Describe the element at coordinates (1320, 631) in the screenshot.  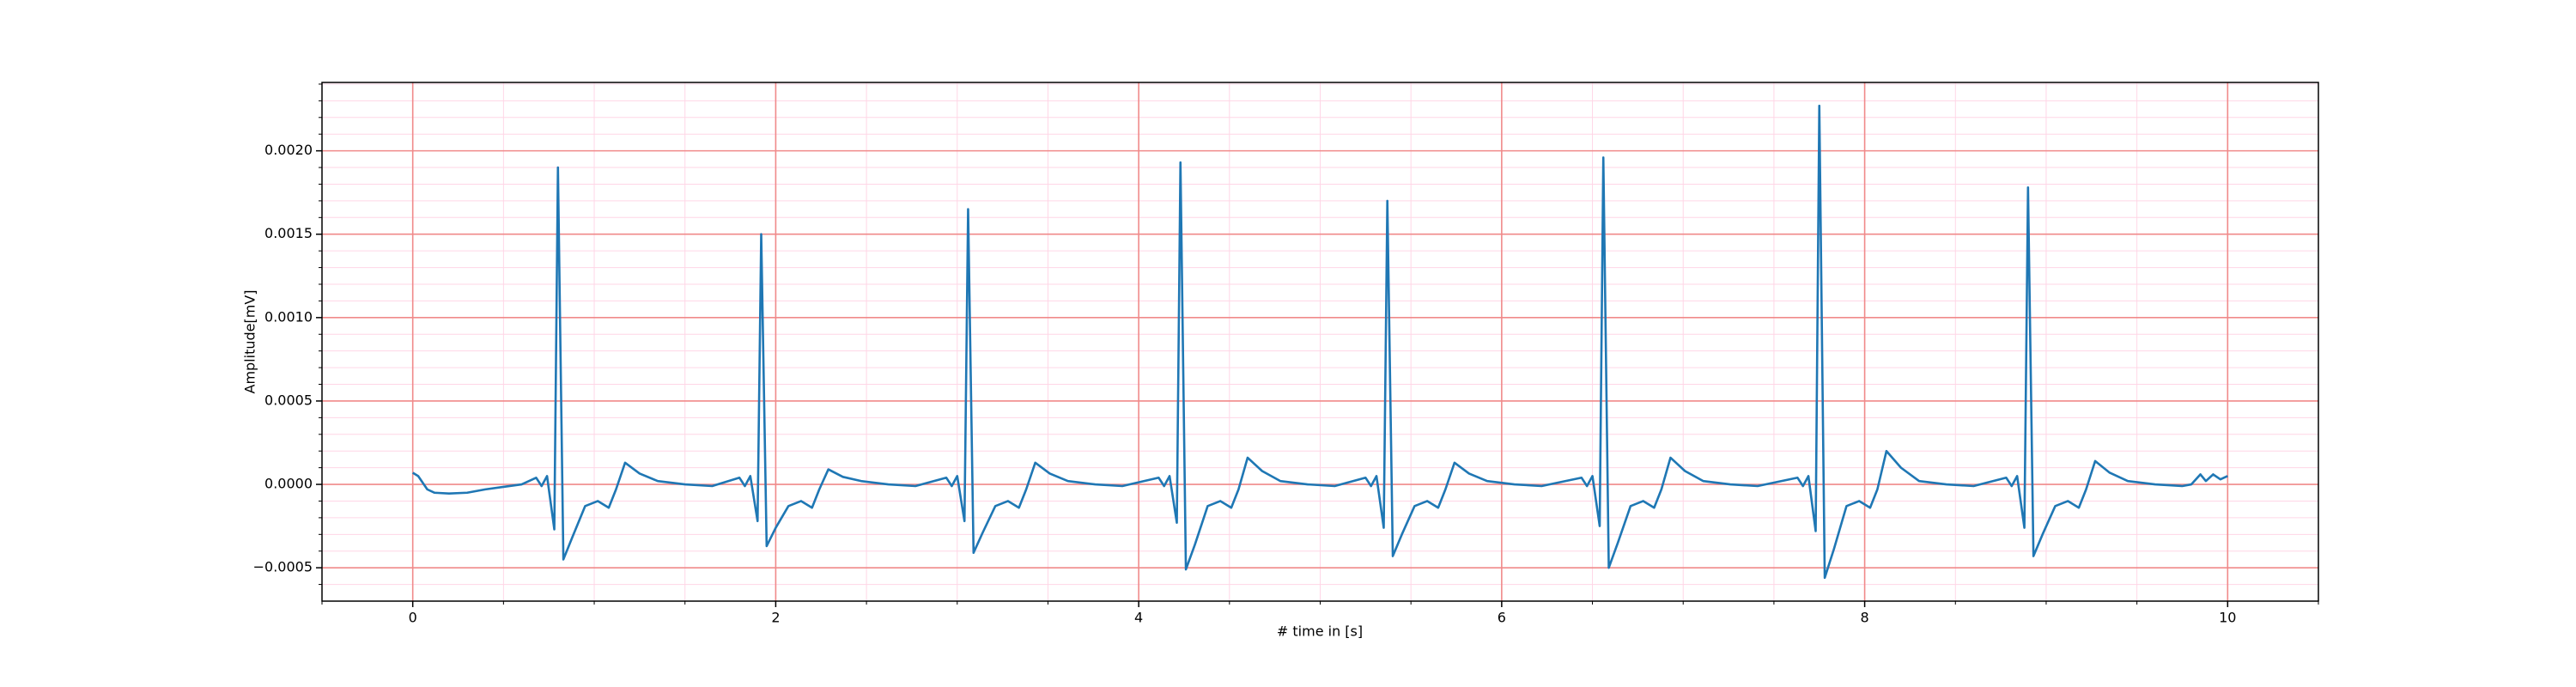
I see `x-axis-label: # time in [s]` at that location.